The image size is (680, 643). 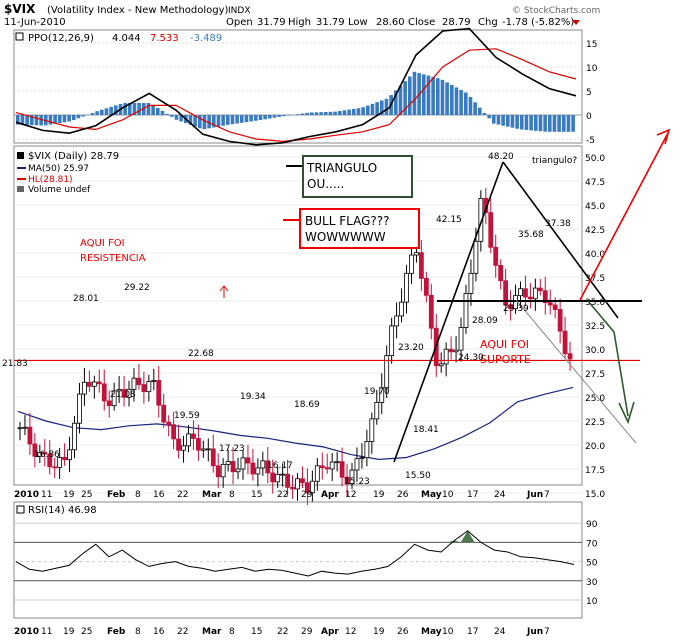 I want to click on rsi-overbought-fill, so click(x=460, y=537).